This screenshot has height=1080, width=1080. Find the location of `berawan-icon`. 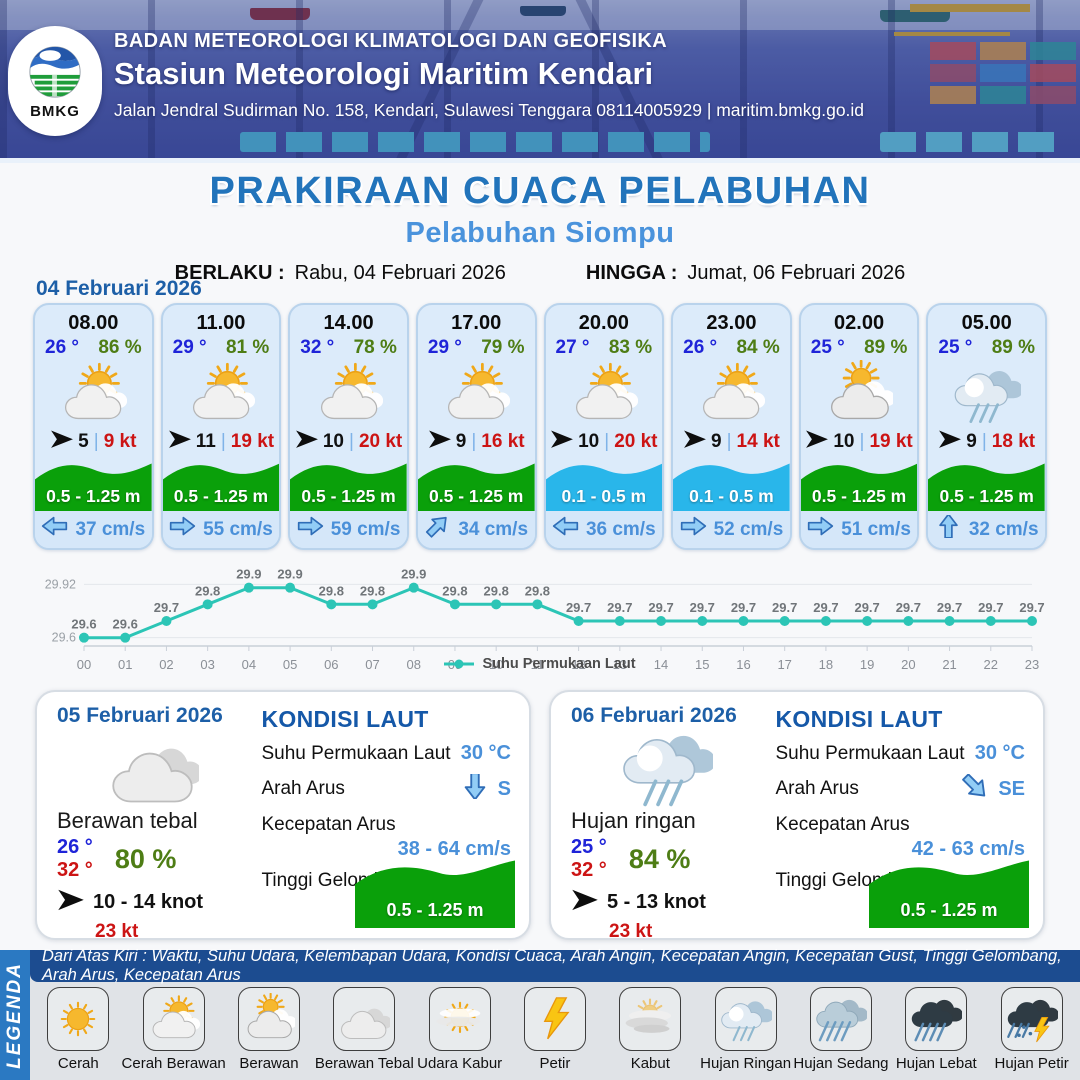

berawan-icon is located at coordinates (268, 1019).